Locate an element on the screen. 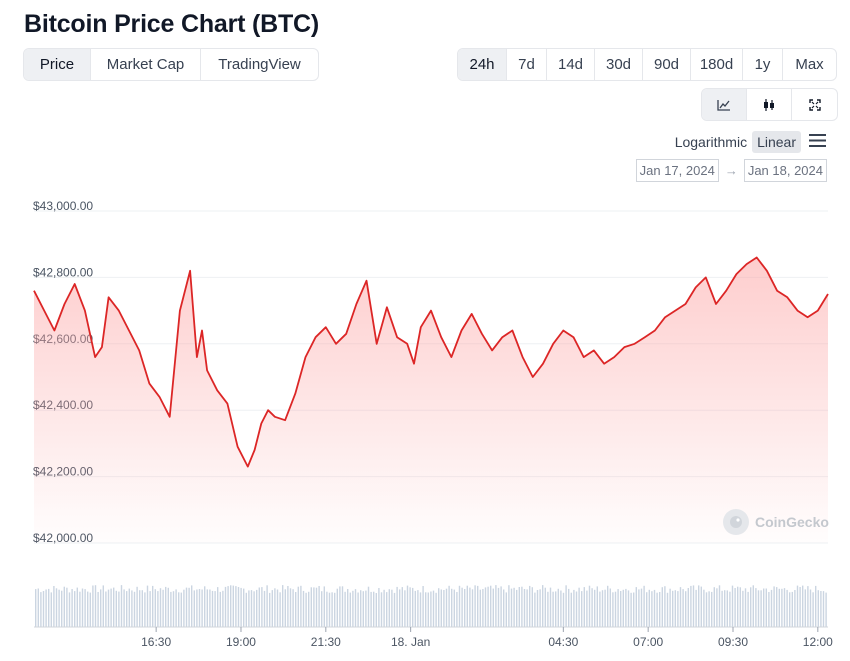 The width and height of the screenshot is (850, 661). date-range-arrow: → is located at coordinates (731, 170).